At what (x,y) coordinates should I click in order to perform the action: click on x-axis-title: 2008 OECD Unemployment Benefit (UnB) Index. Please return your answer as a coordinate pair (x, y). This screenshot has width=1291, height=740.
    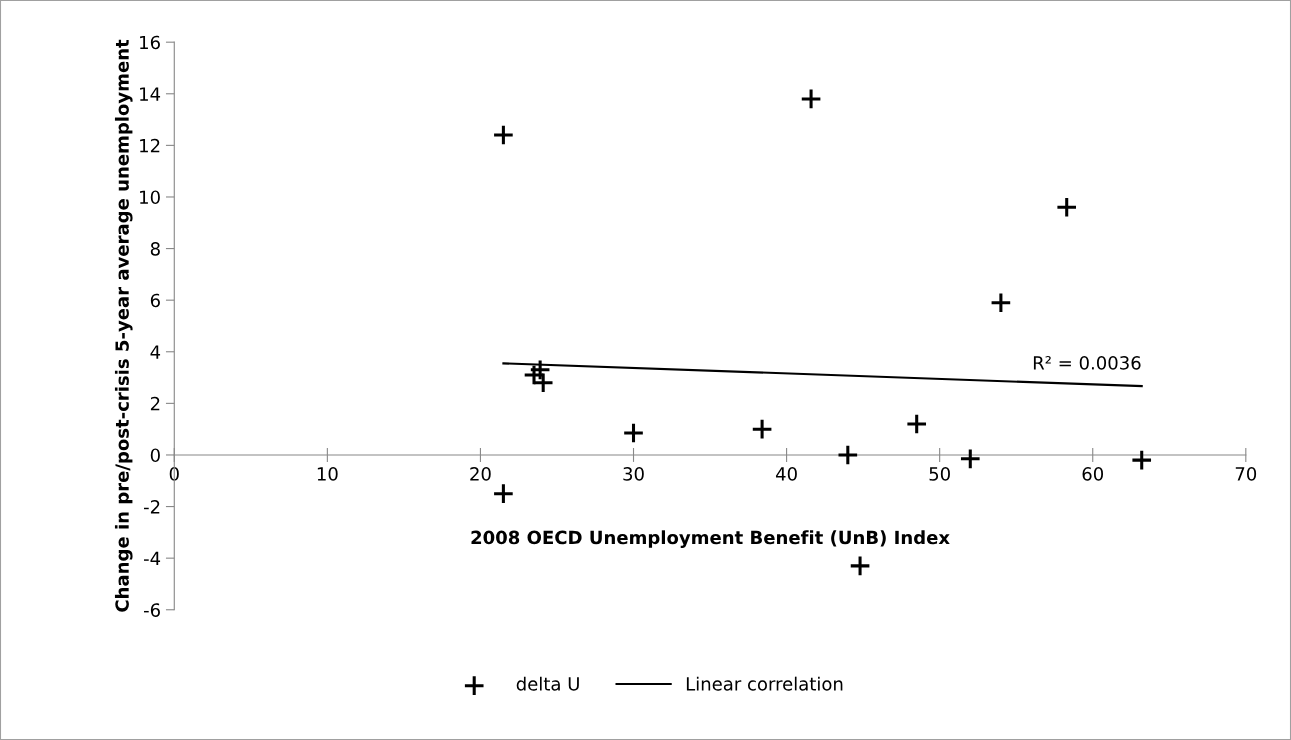
    Looking at the image, I should click on (710, 539).